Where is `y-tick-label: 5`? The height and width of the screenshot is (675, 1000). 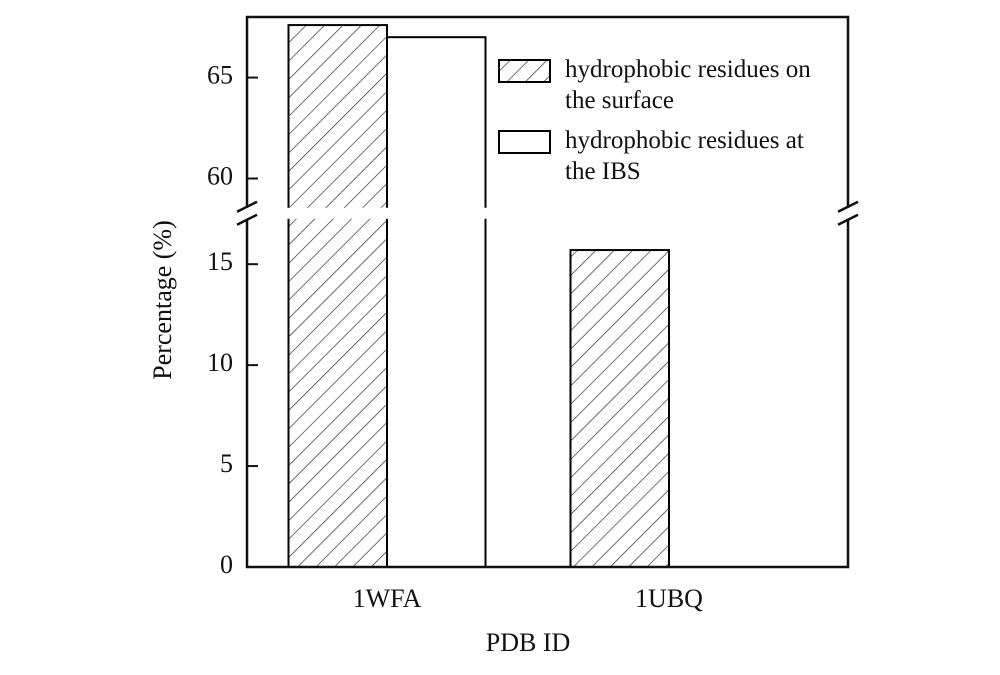 y-tick-label: 5 is located at coordinates (226, 463).